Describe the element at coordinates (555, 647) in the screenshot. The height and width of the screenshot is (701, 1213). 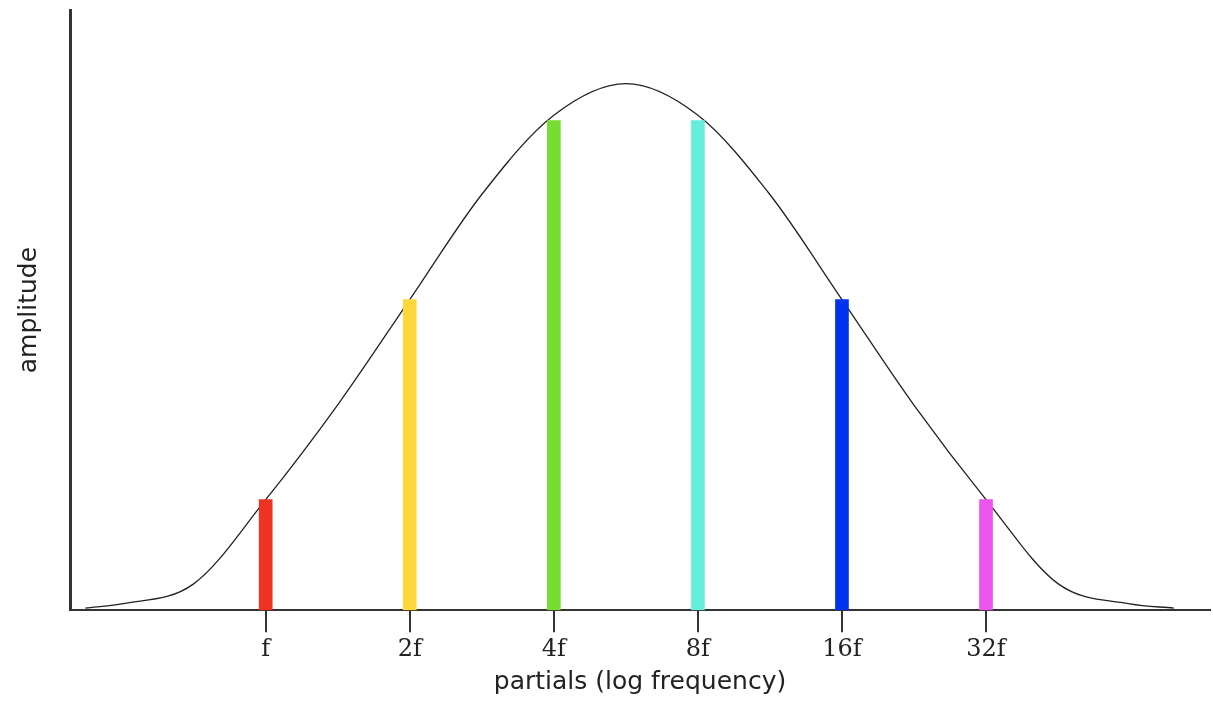
I see `x-tick-label: 4f` at that location.